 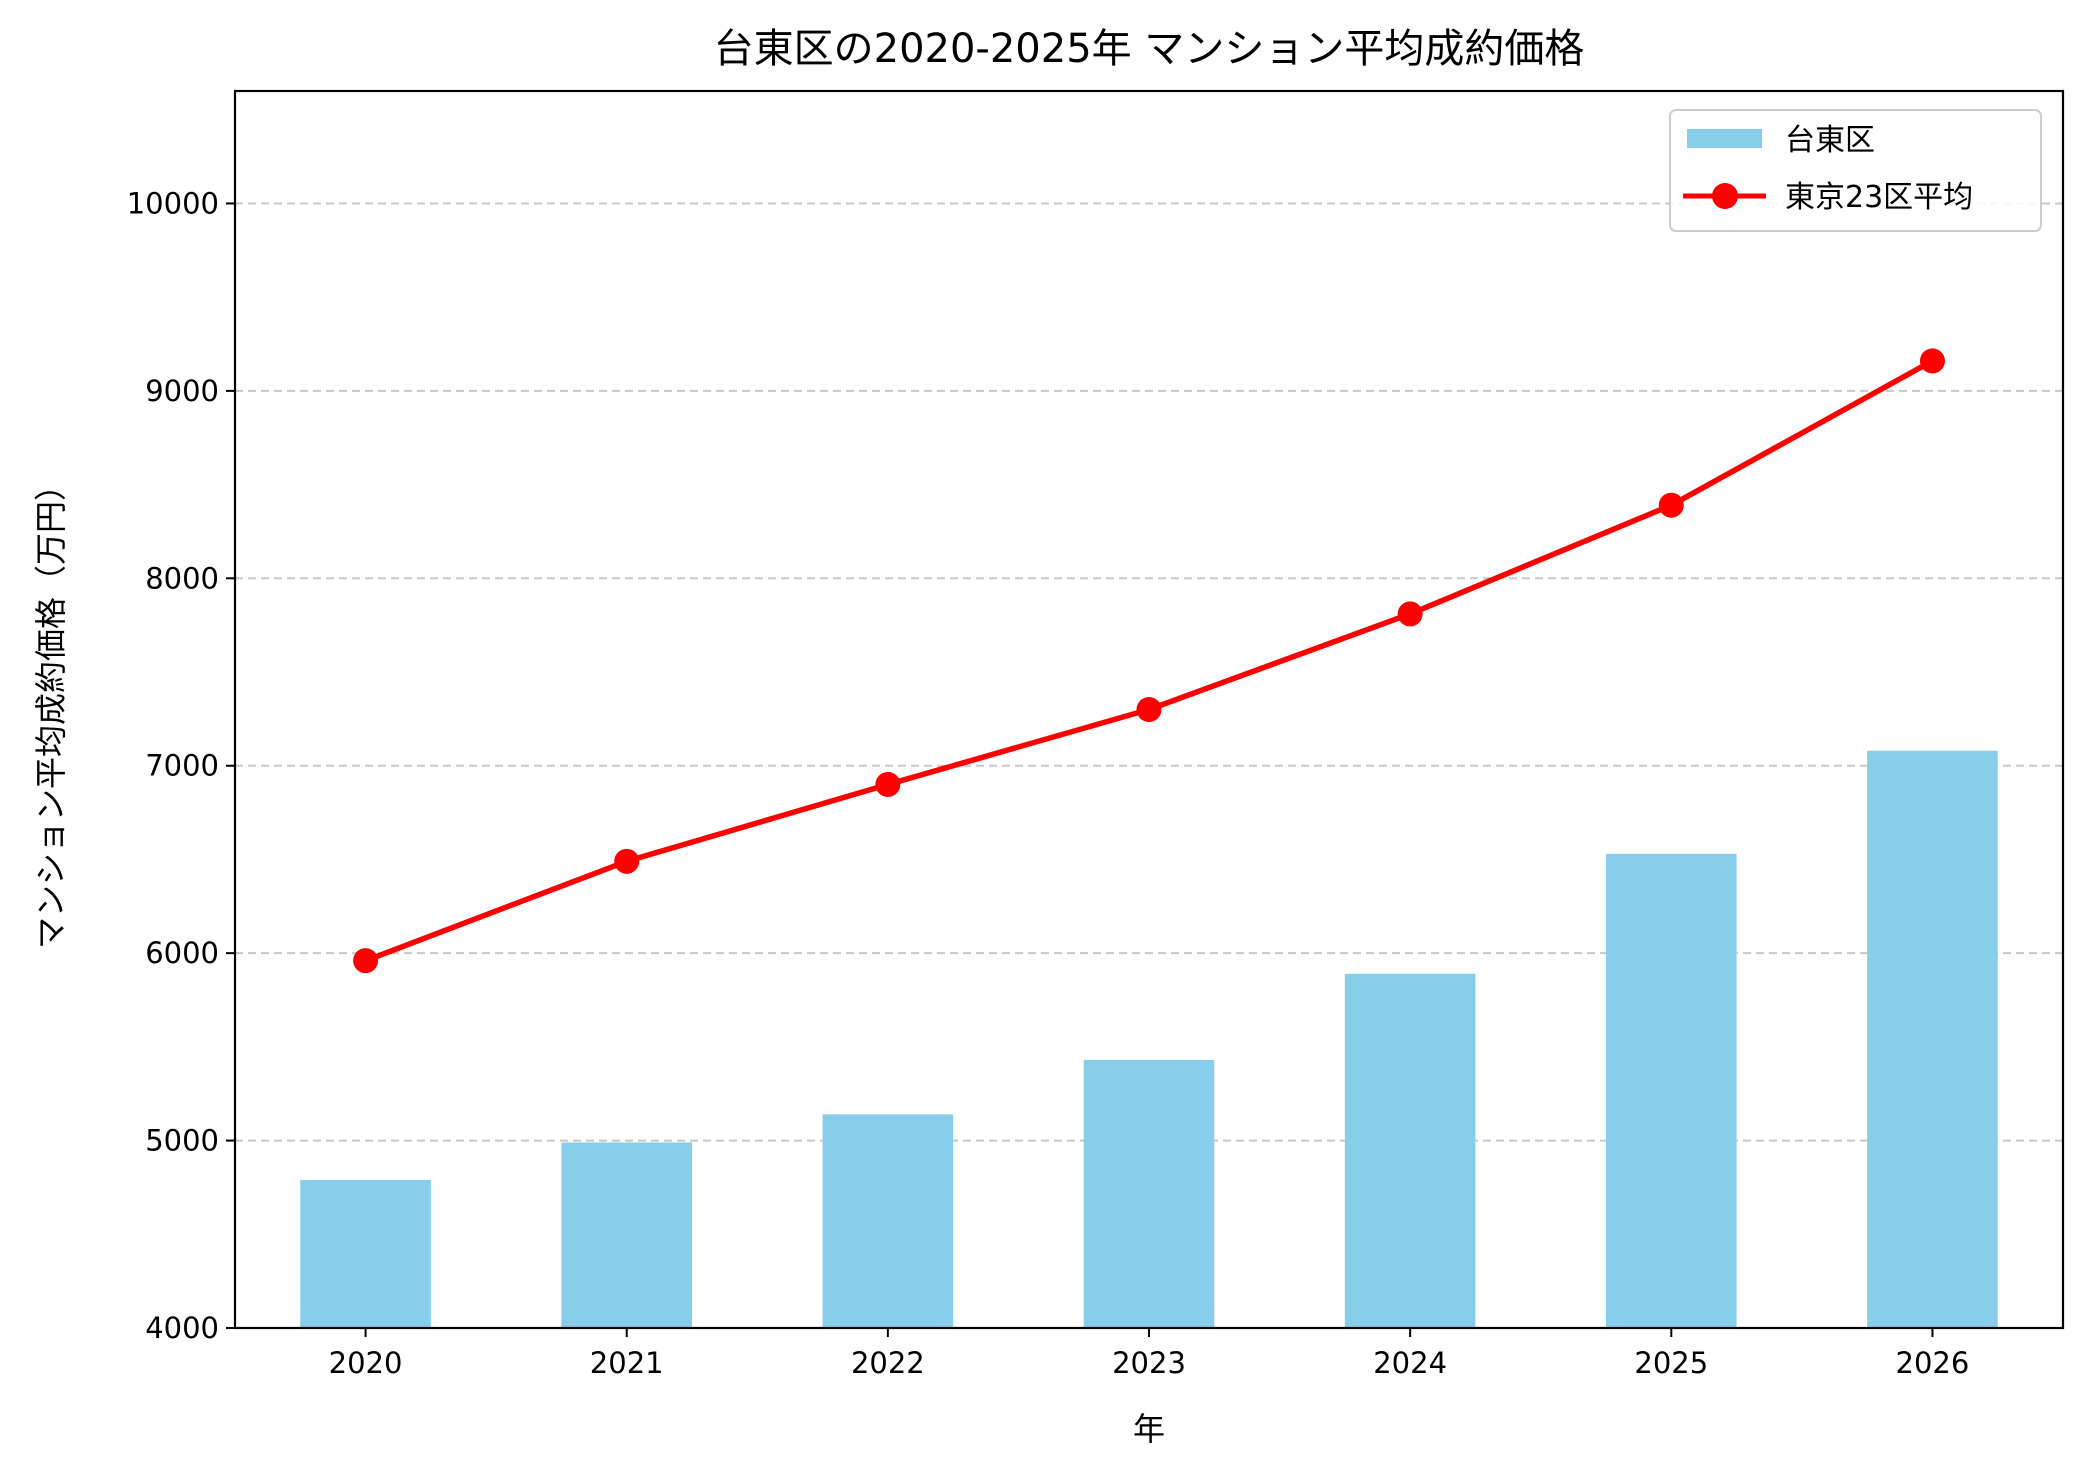 I want to click on line-point-2025, so click(x=1671, y=505).